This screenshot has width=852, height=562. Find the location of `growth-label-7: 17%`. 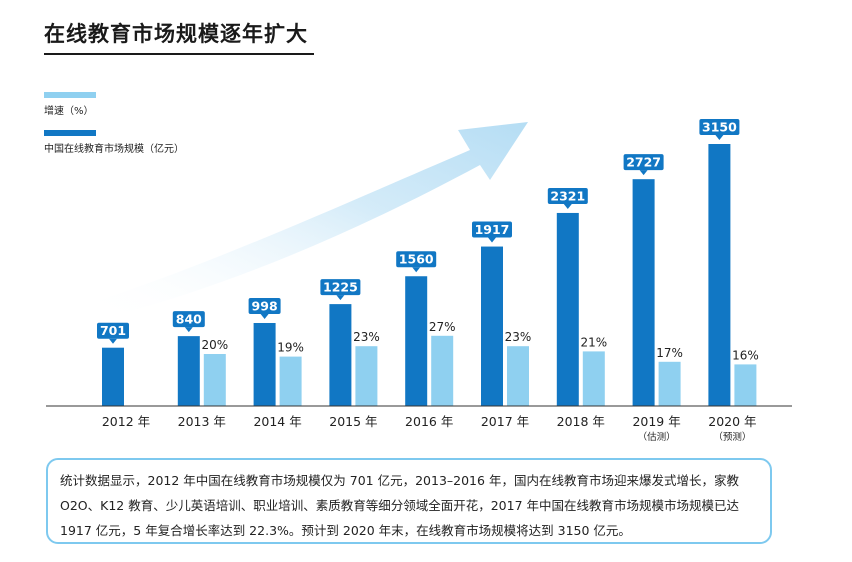

growth-label-7: 17% is located at coordinates (669, 353).